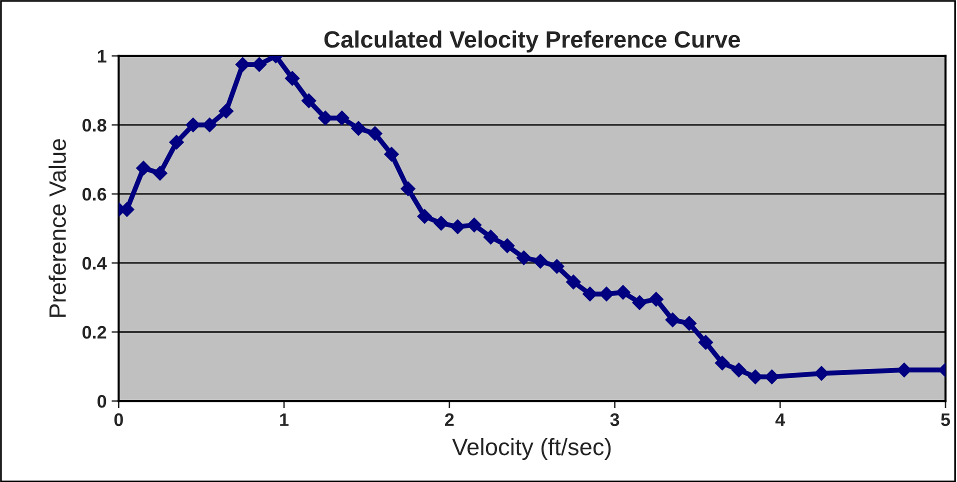 This screenshot has height=482, width=957. Describe the element at coordinates (531, 449) in the screenshot. I see `x-axis-title: Velocity (ft/sec)` at that location.